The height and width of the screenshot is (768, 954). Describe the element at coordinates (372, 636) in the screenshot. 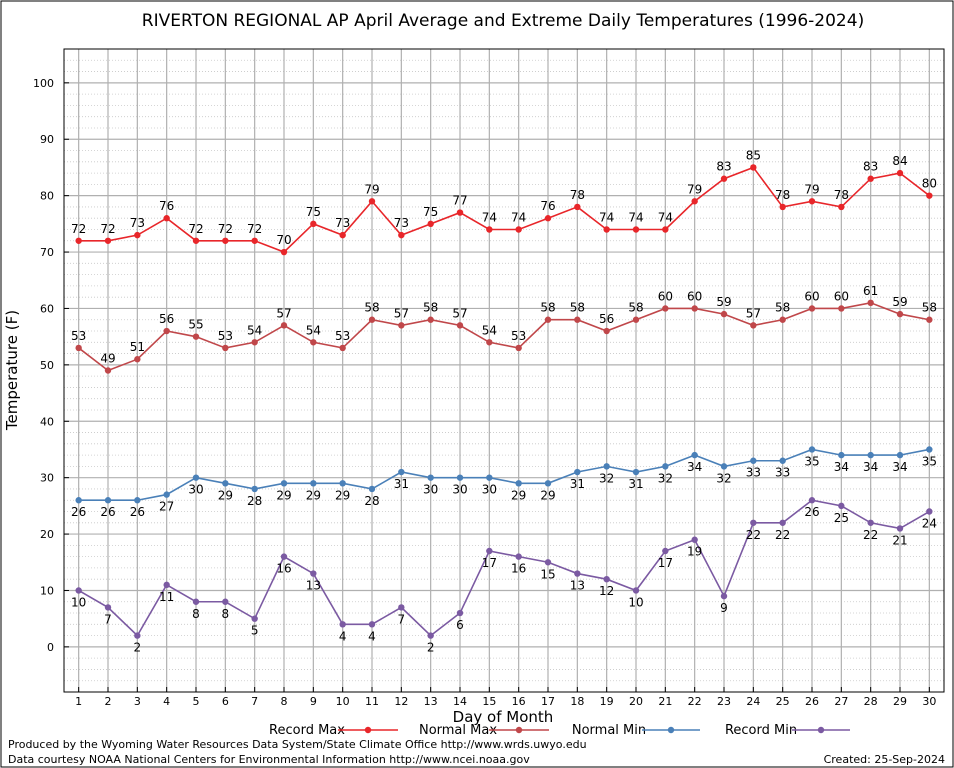

I see `record-min-data-label: 4` at that location.